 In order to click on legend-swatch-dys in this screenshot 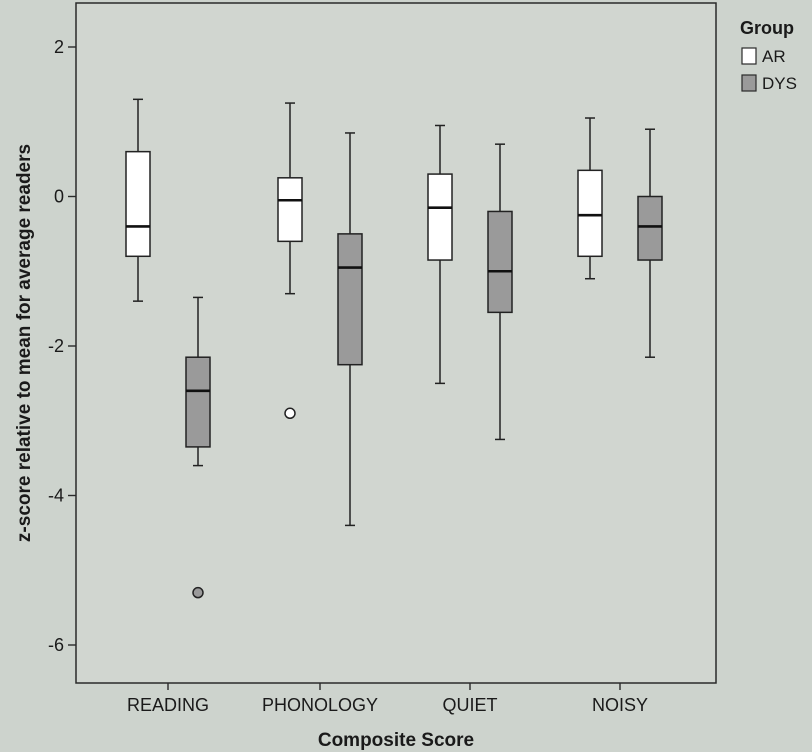, I will do `click(749, 83)`.